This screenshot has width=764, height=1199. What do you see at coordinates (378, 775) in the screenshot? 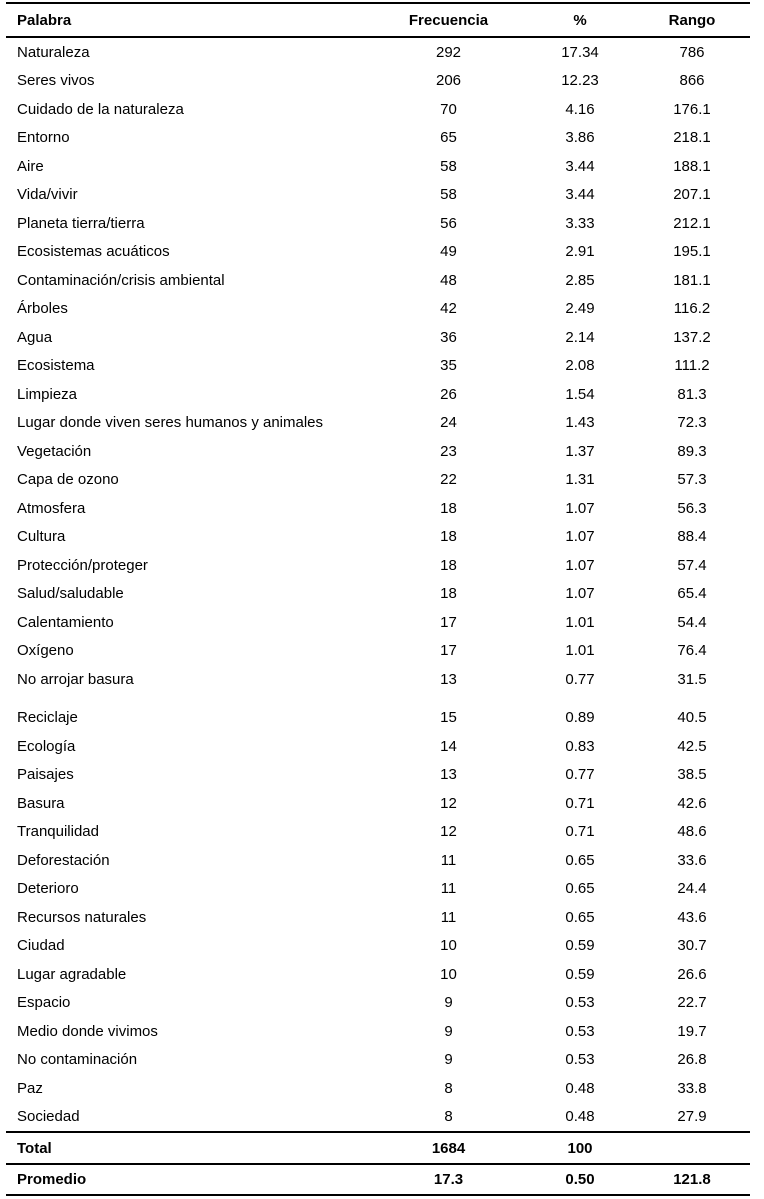
I see `table-row: Paisajes 13 0.77 38.5` at bounding box center [378, 775].